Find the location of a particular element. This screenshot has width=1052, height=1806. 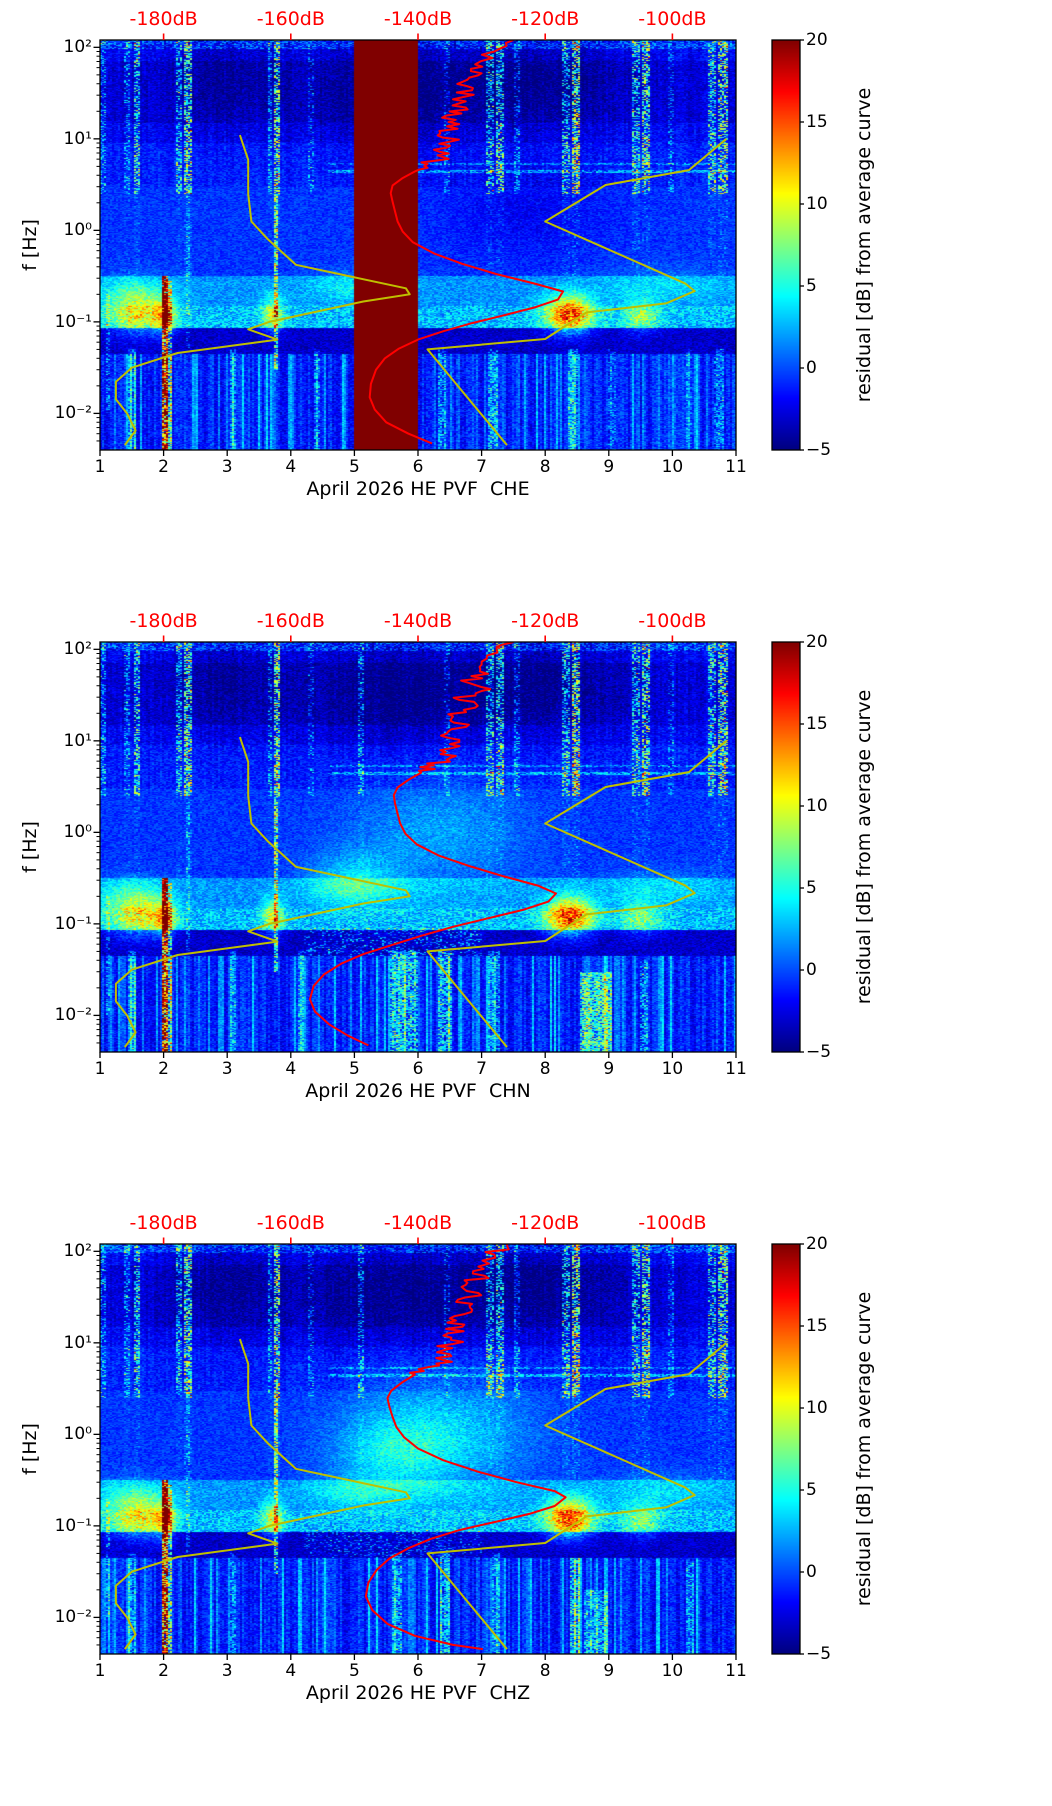

colorbar-chn is located at coordinates (786, 847).